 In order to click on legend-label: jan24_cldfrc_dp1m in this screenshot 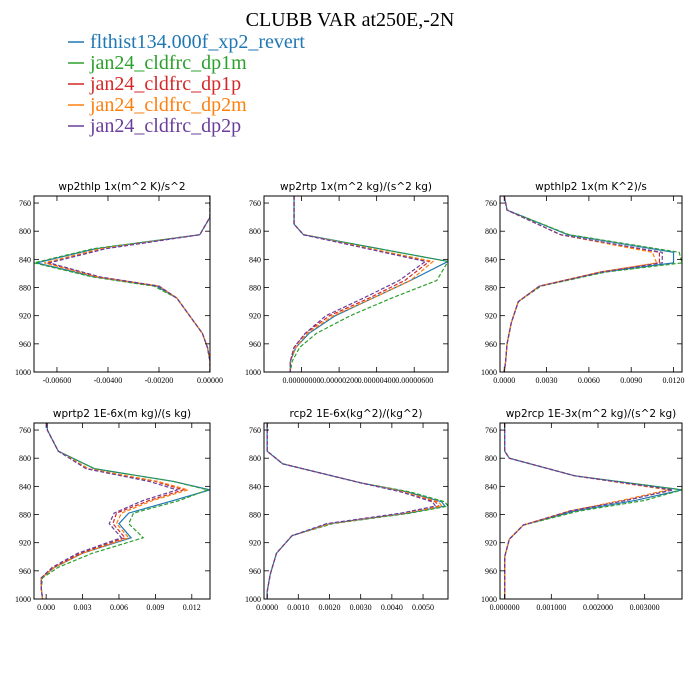, I will do `click(168, 63)`.